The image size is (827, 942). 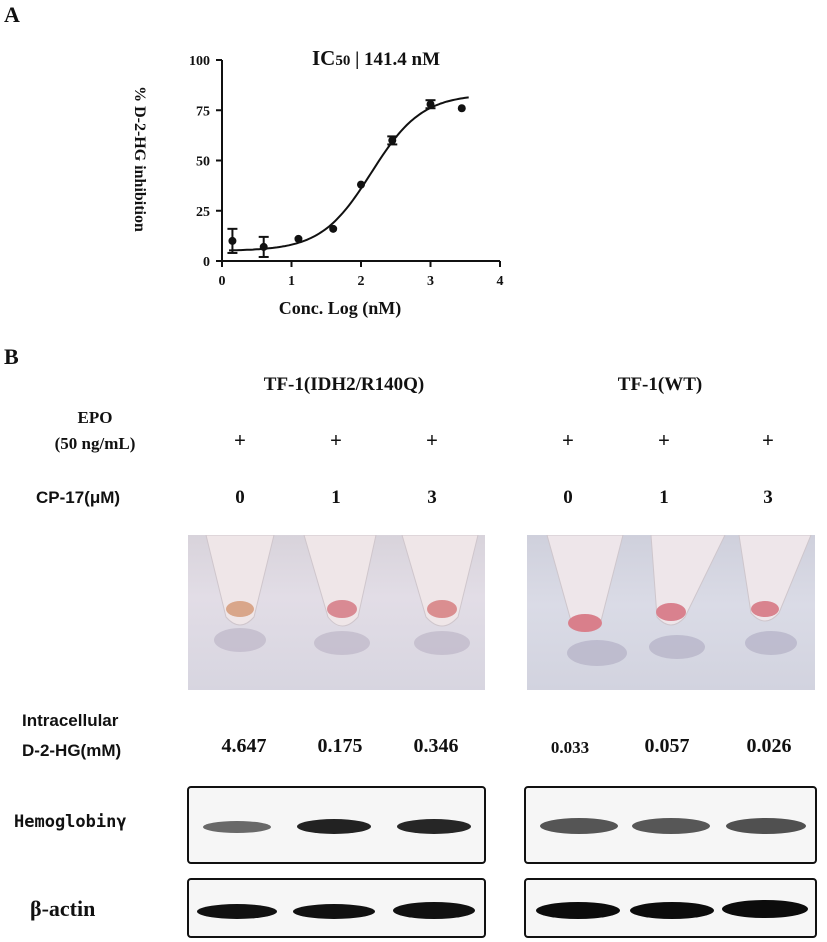 What do you see at coordinates (342, 595) in the screenshot?
I see `tubes-mutant-graphic` at bounding box center [342, 595].